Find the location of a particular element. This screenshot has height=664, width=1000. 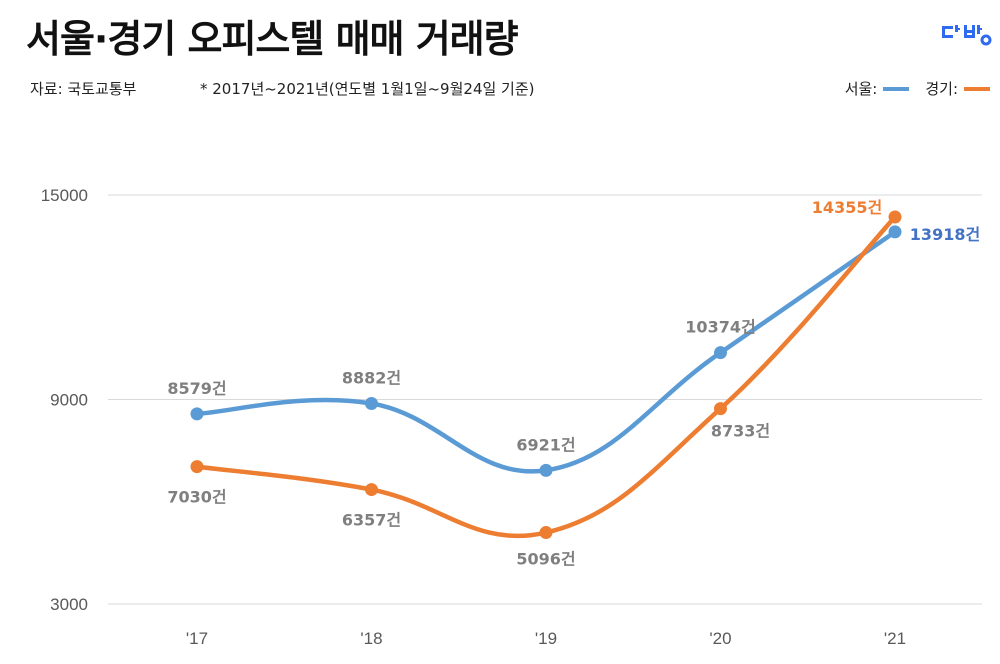

data-label: 6921건 is located at coordinates (545, 444).